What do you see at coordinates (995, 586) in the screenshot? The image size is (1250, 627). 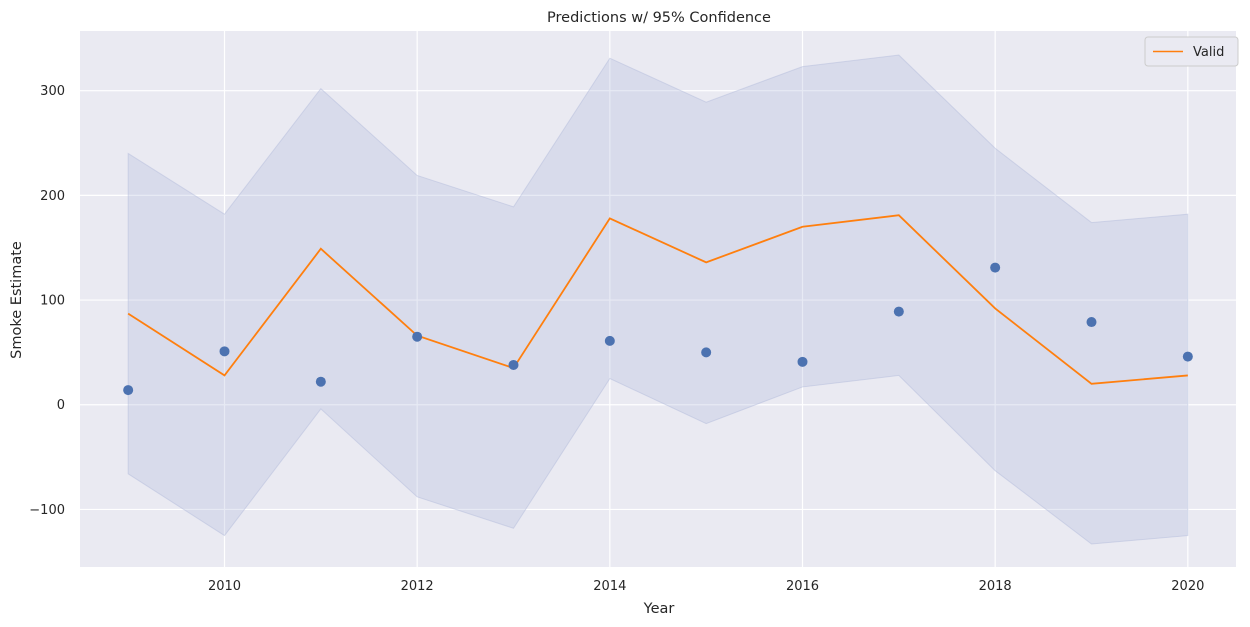 I see `x-tick-label-2018: 2018` at bounding box center [995, 586].